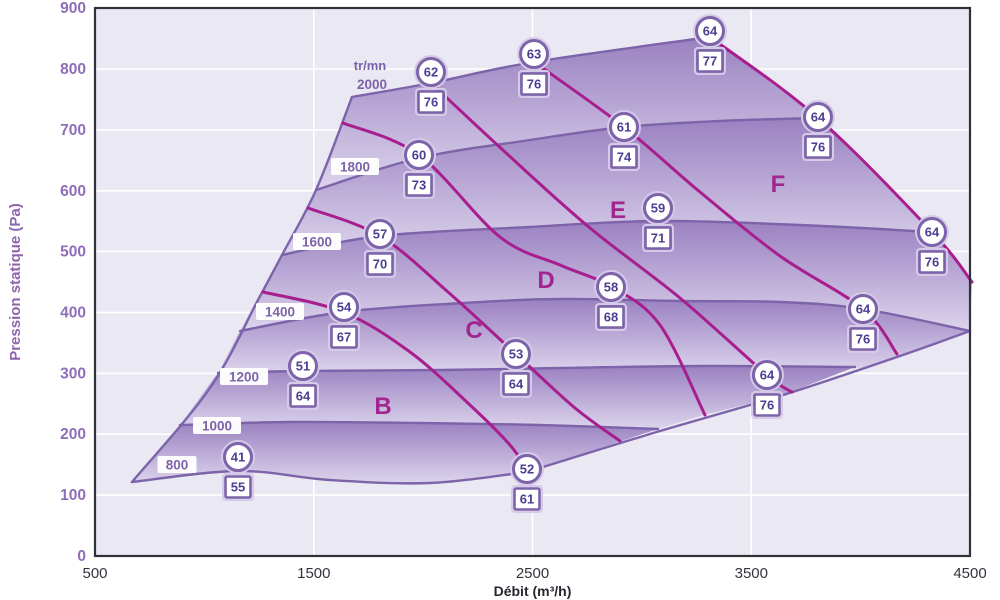 Image resolution: width=1000 pixels, height=600 pixels. I want to click on operating-point-marker: 64 76, so click(932, 245).